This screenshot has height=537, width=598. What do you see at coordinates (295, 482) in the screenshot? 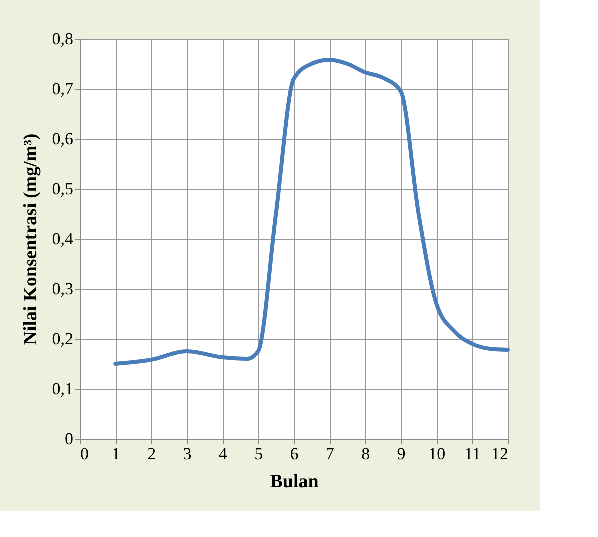
I see `x-axis-title: Bulan` at bounding box center [295, 482].